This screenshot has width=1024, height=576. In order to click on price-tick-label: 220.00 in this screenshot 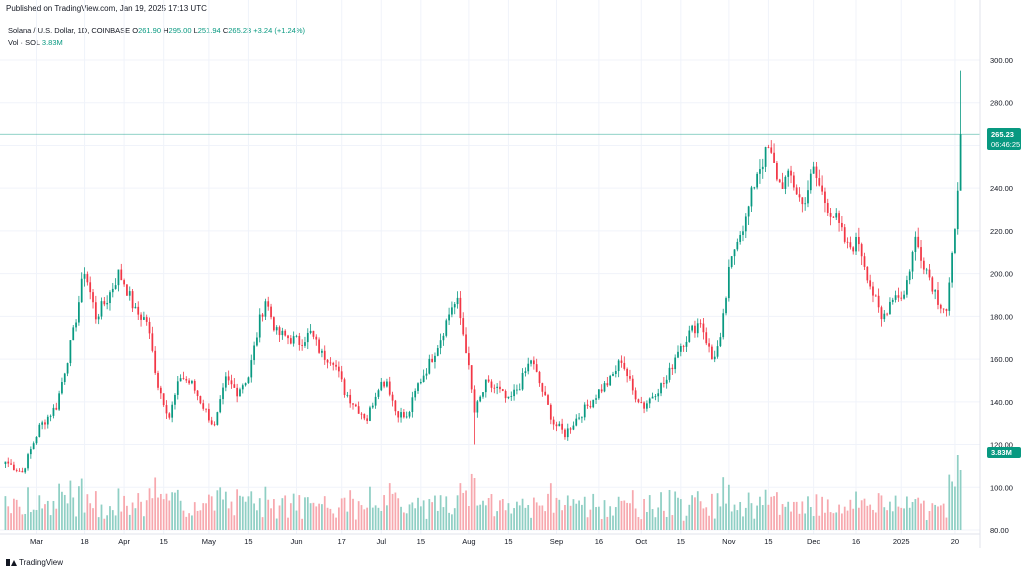, I will do `click(1001, 231)`.